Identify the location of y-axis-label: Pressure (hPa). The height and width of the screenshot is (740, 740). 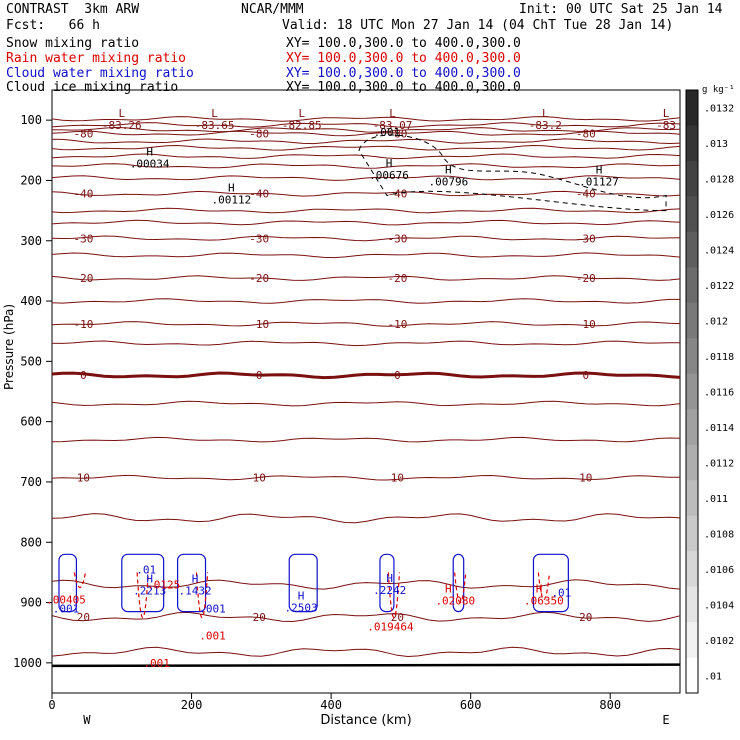
(9, 346).